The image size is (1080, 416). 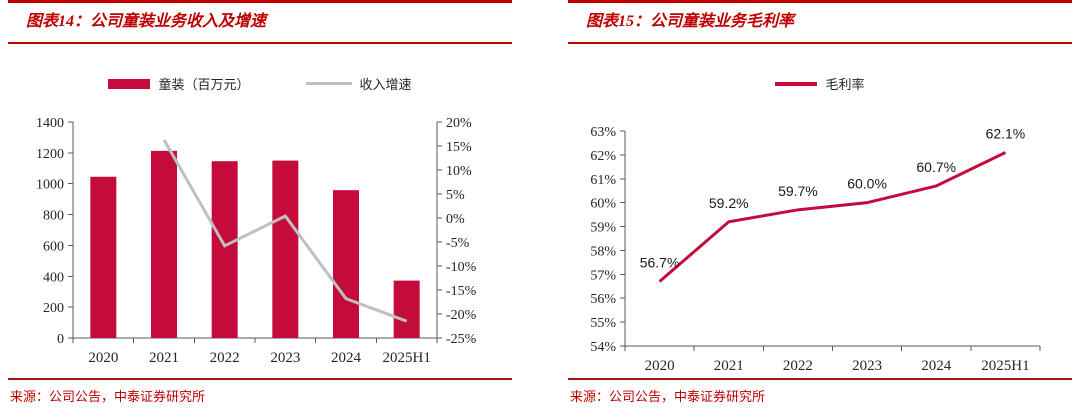 What do you see at coordinates (603, 323) in the screenshot?
I see `y-axis-tick-label: 55%` at bounding box center [603, 323].